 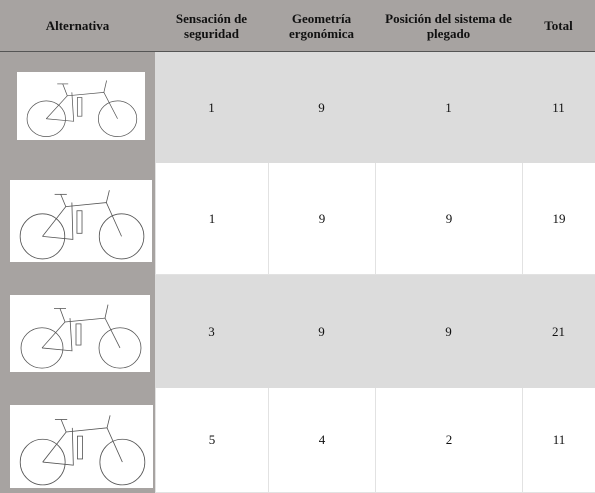 I want to click on value-cell: 4, so click(x=321, y=440).